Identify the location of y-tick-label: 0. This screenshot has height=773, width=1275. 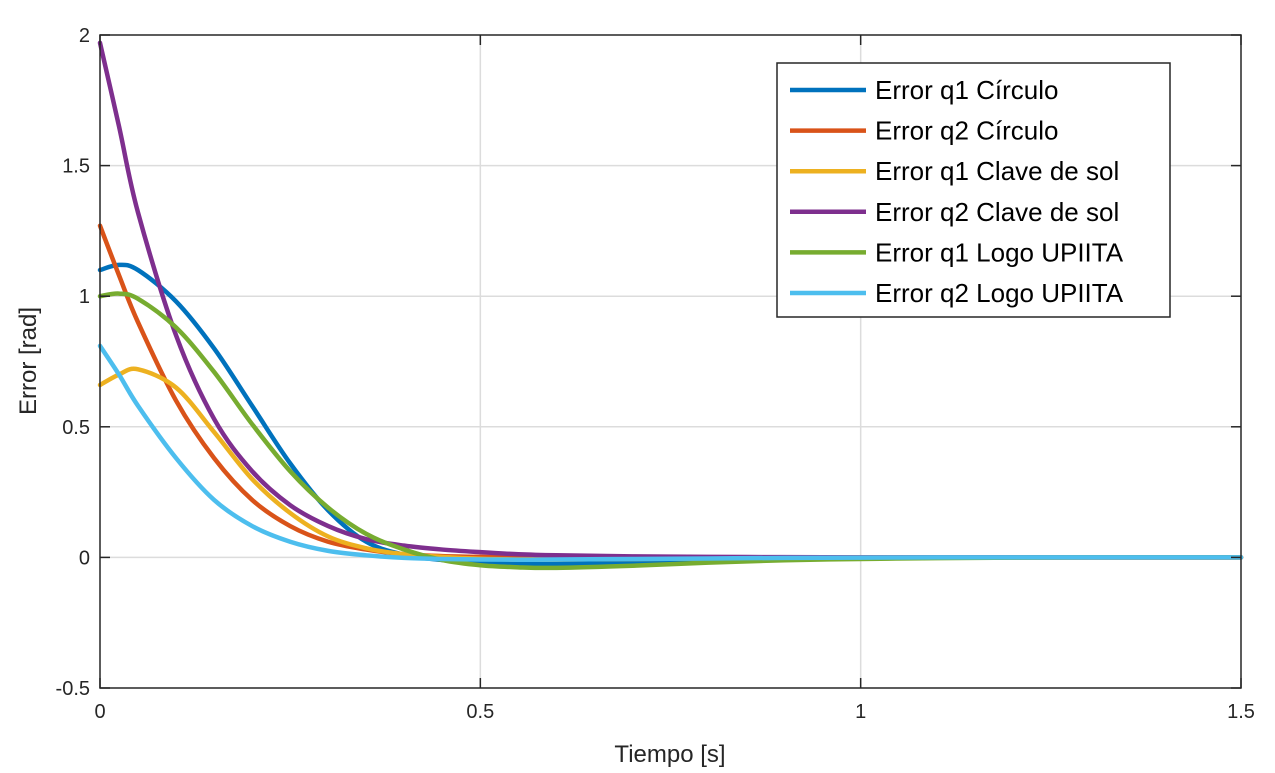
(84, 558).